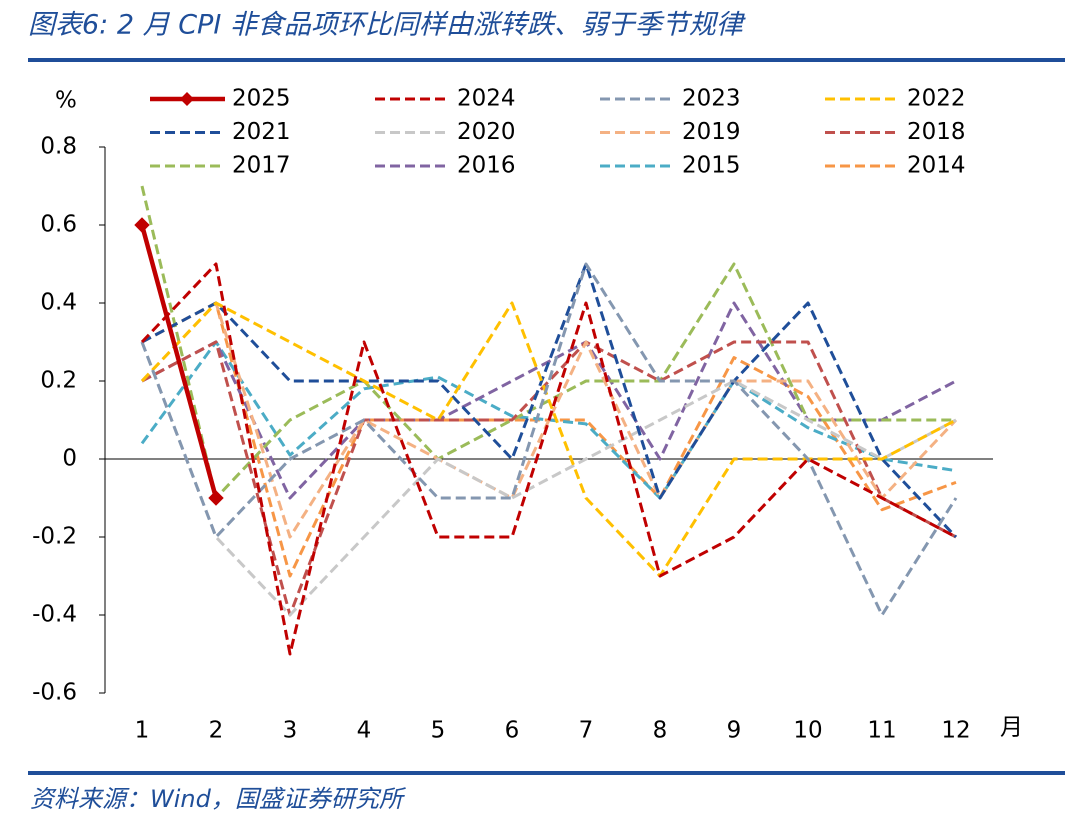 The width and height of the screenshot is (1065, 824). What do you see at coordinates (54, 615) in the screenshot?
I see `y-tick-label: -0.4` at bounding box center [54, 615].